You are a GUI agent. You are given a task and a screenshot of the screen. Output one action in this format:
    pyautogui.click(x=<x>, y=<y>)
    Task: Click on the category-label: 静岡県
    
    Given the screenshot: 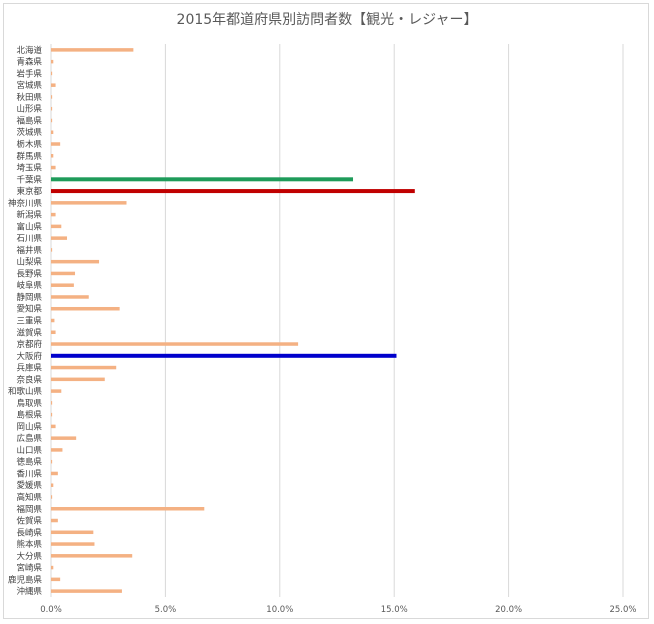 What is the action you would take?
    pyautogui.click(x=29, y=297)
    